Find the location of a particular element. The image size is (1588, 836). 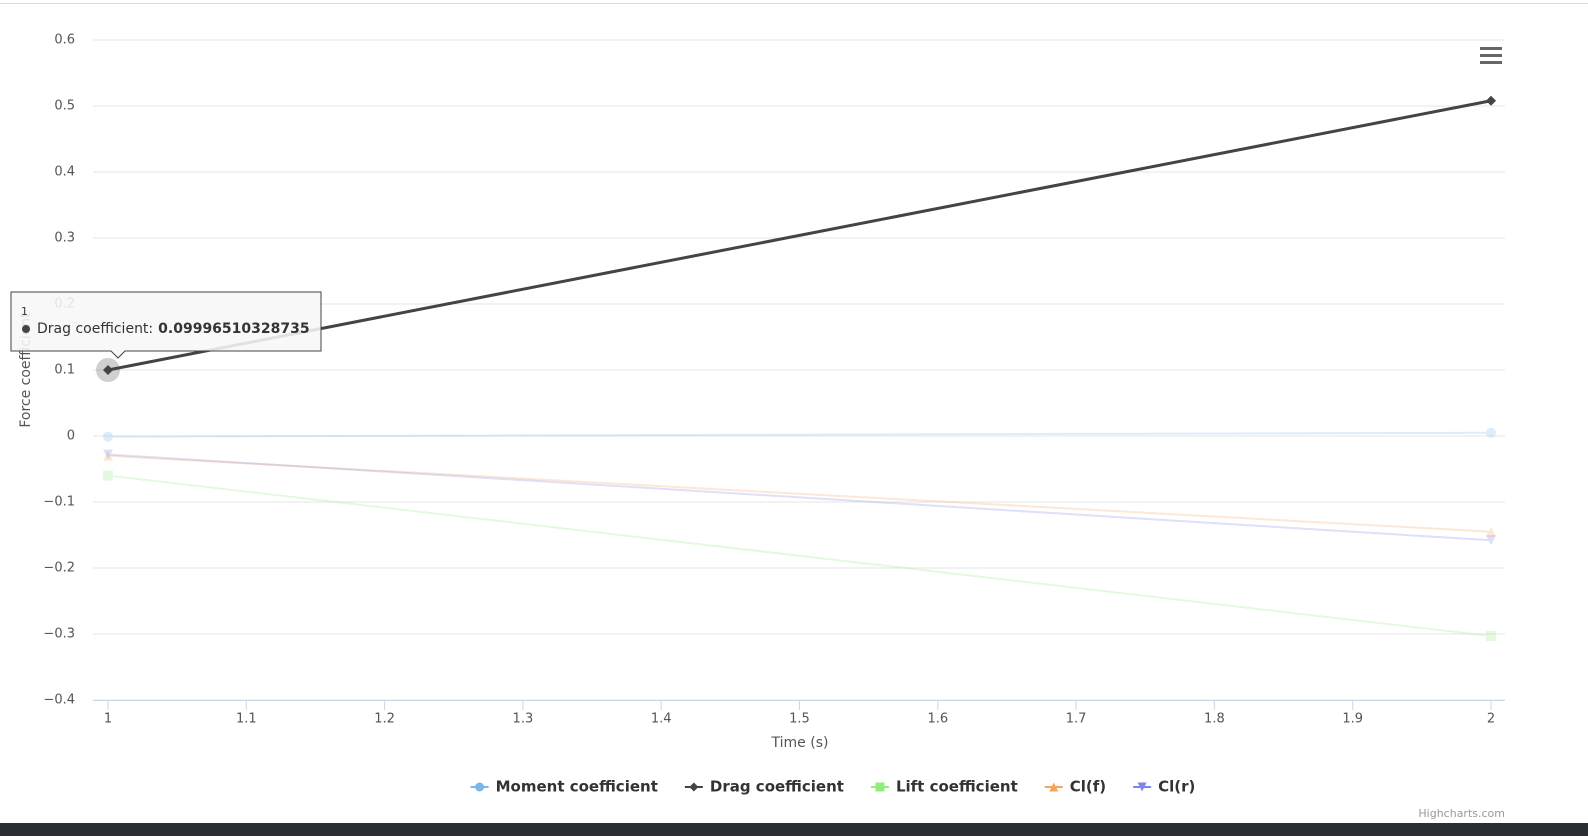

legend-item: Moment coefficient is located at coordinates (564, 787).